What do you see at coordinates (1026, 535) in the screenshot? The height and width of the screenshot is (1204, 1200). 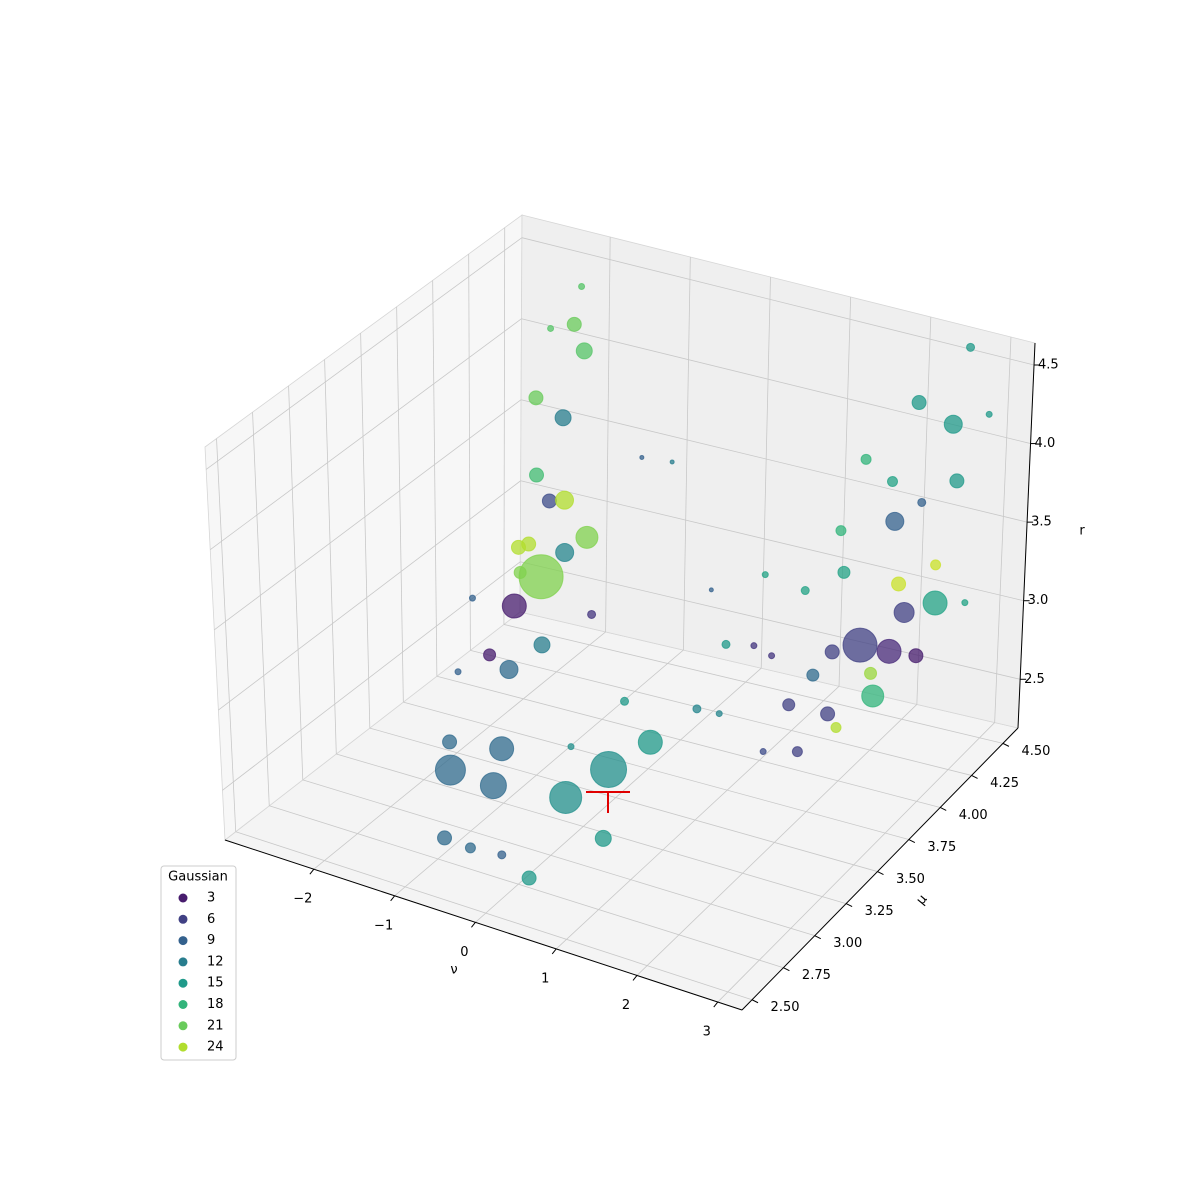 I see `z-axis-line` at bounding box center [1026, 535].